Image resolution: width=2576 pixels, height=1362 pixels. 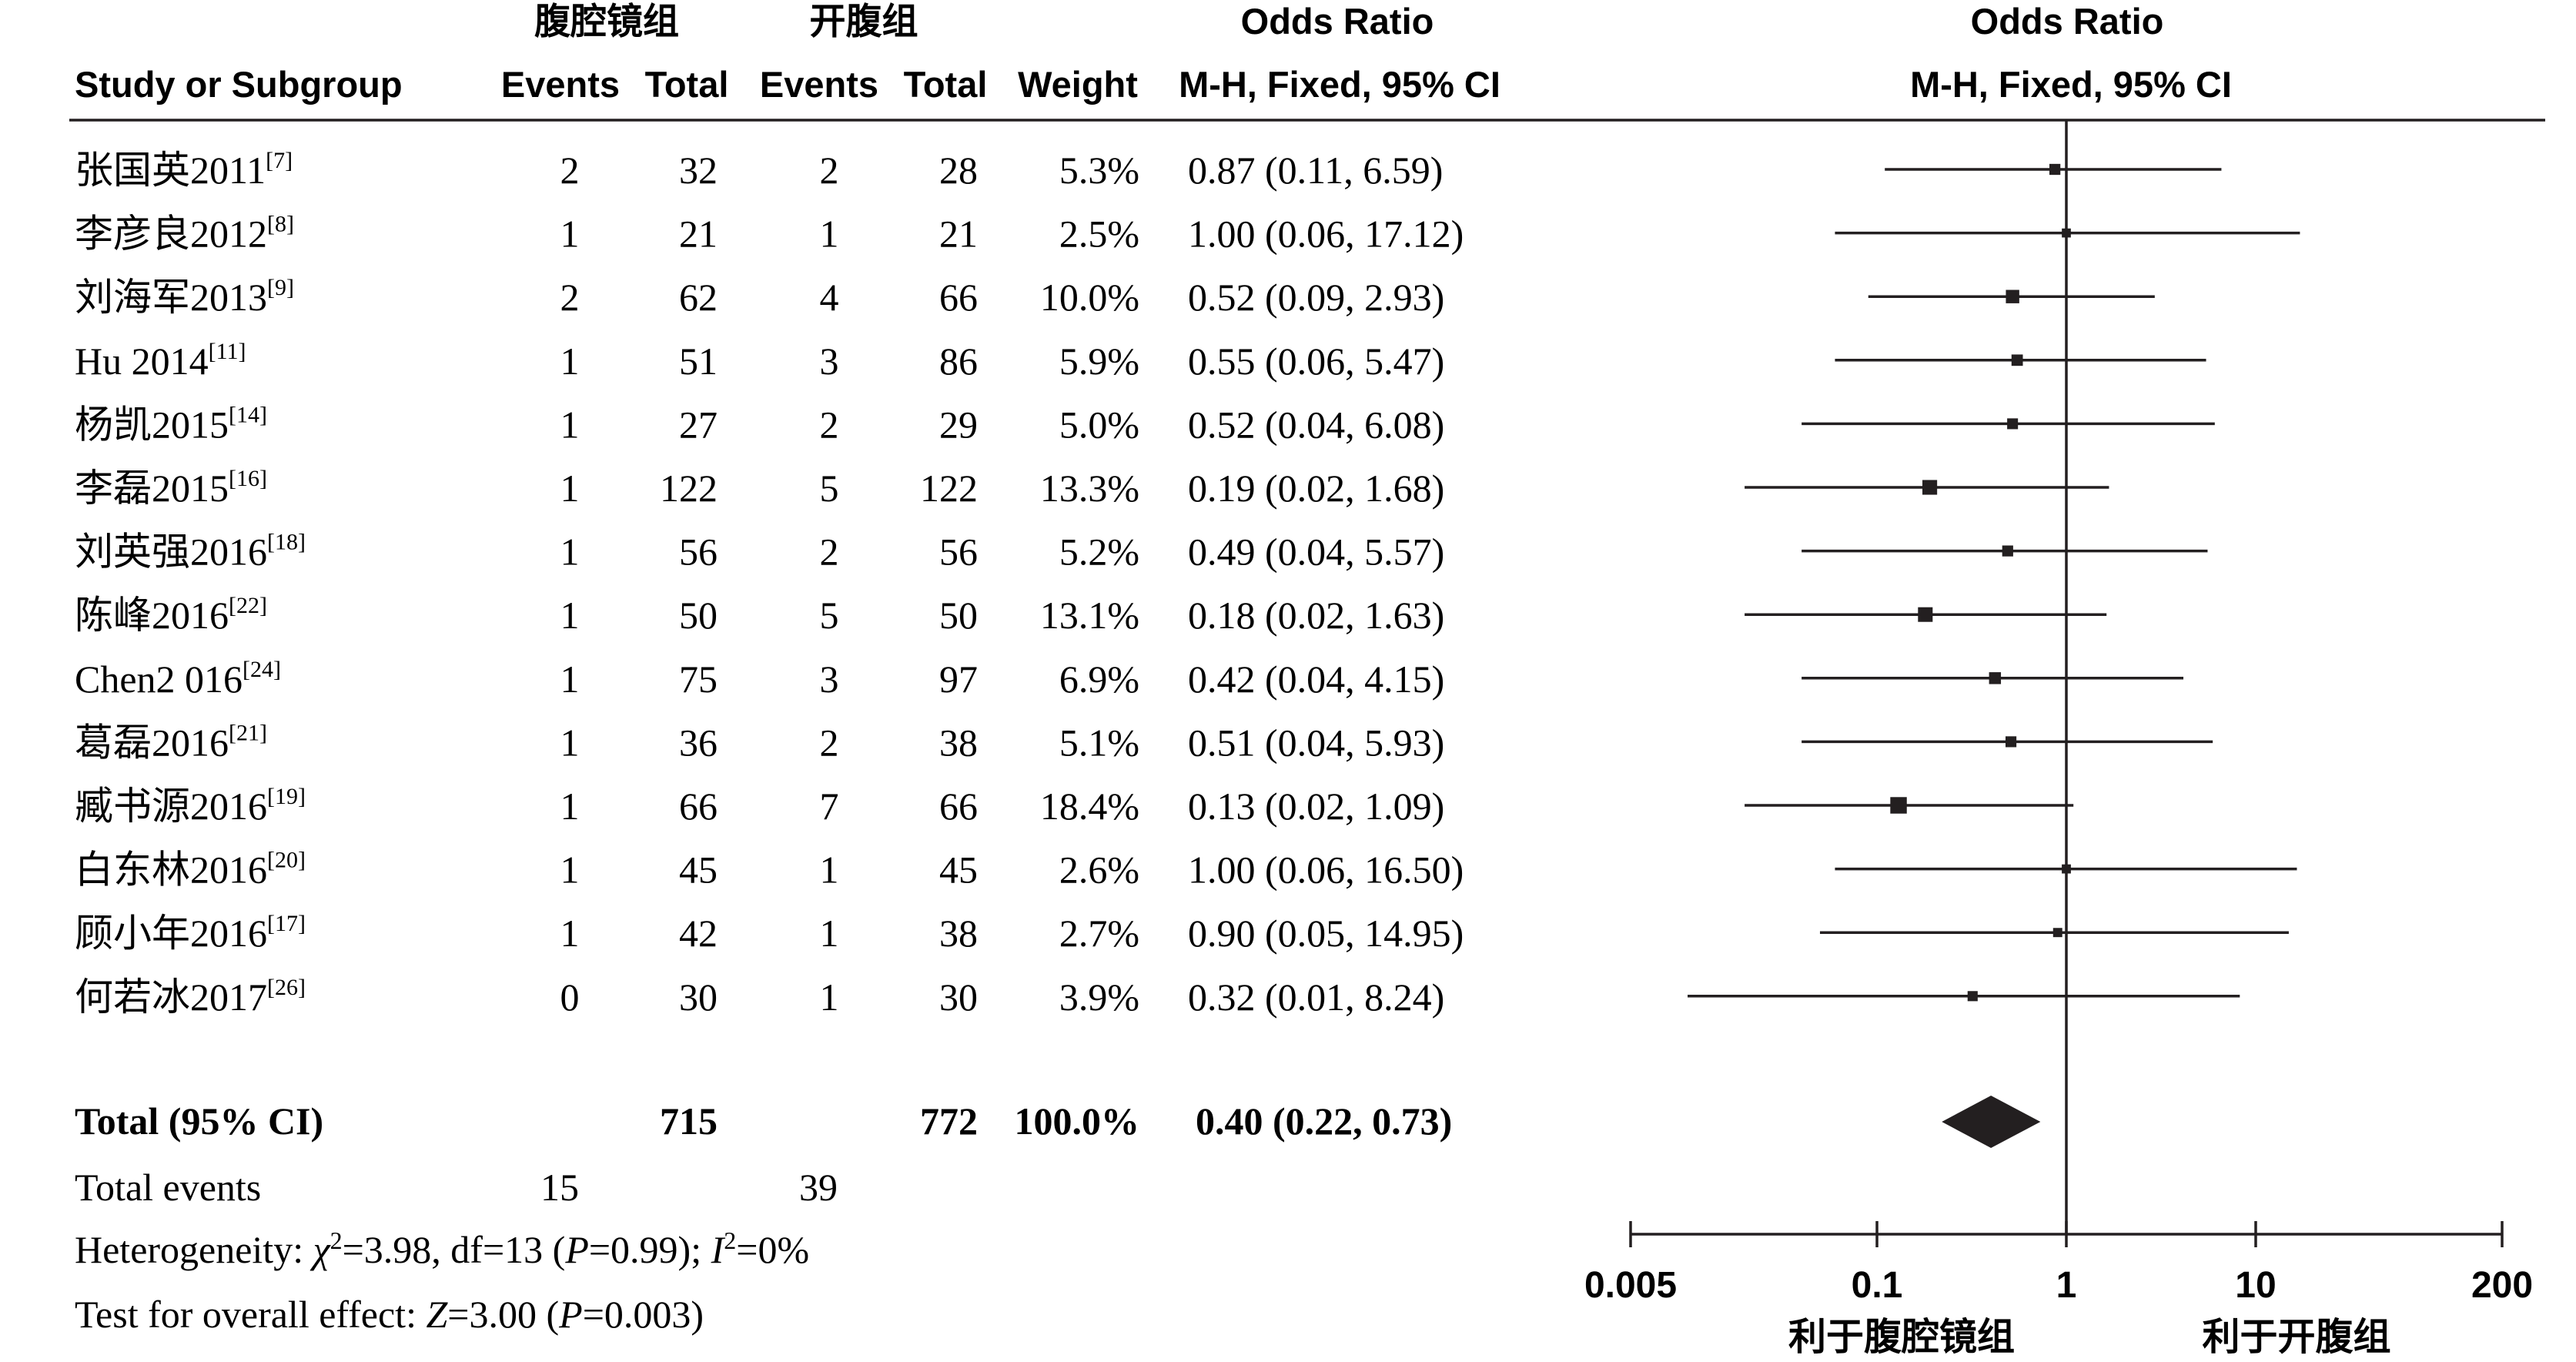 What do you see at coordinates (606, 21) in the screenshot?
I see `group1-header: 腹腔镜组` at bounding box center [606, 21].